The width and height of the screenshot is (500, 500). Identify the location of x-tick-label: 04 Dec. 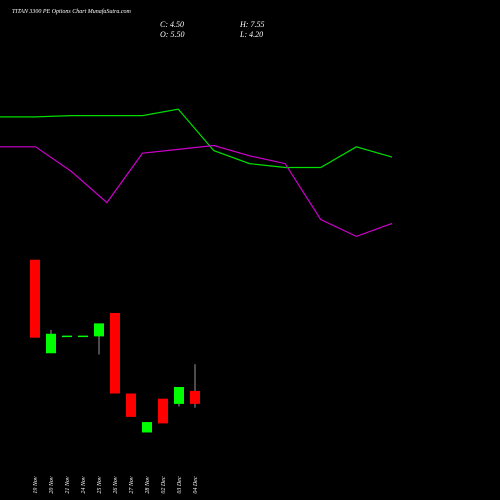
(195, 484).